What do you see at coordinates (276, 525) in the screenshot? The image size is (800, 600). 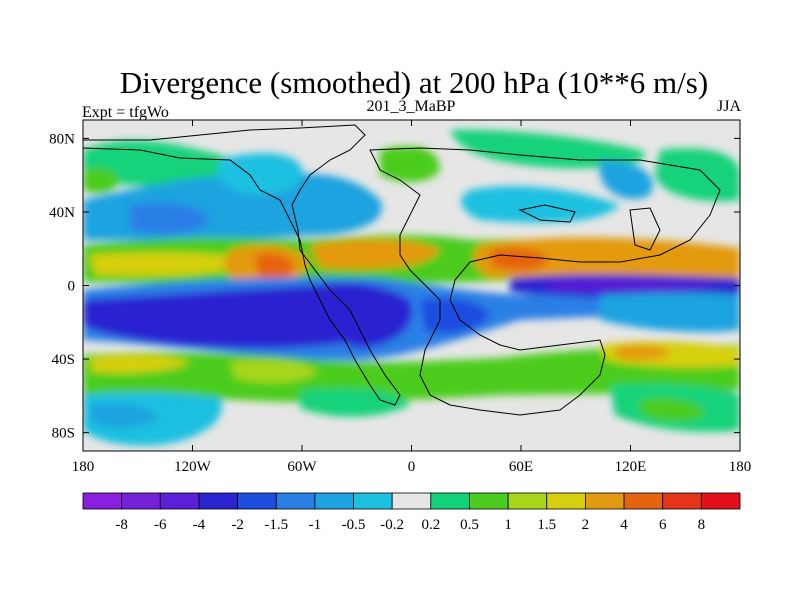 I see `colorbar-label: -1.5` at bounding box center [276, 525].